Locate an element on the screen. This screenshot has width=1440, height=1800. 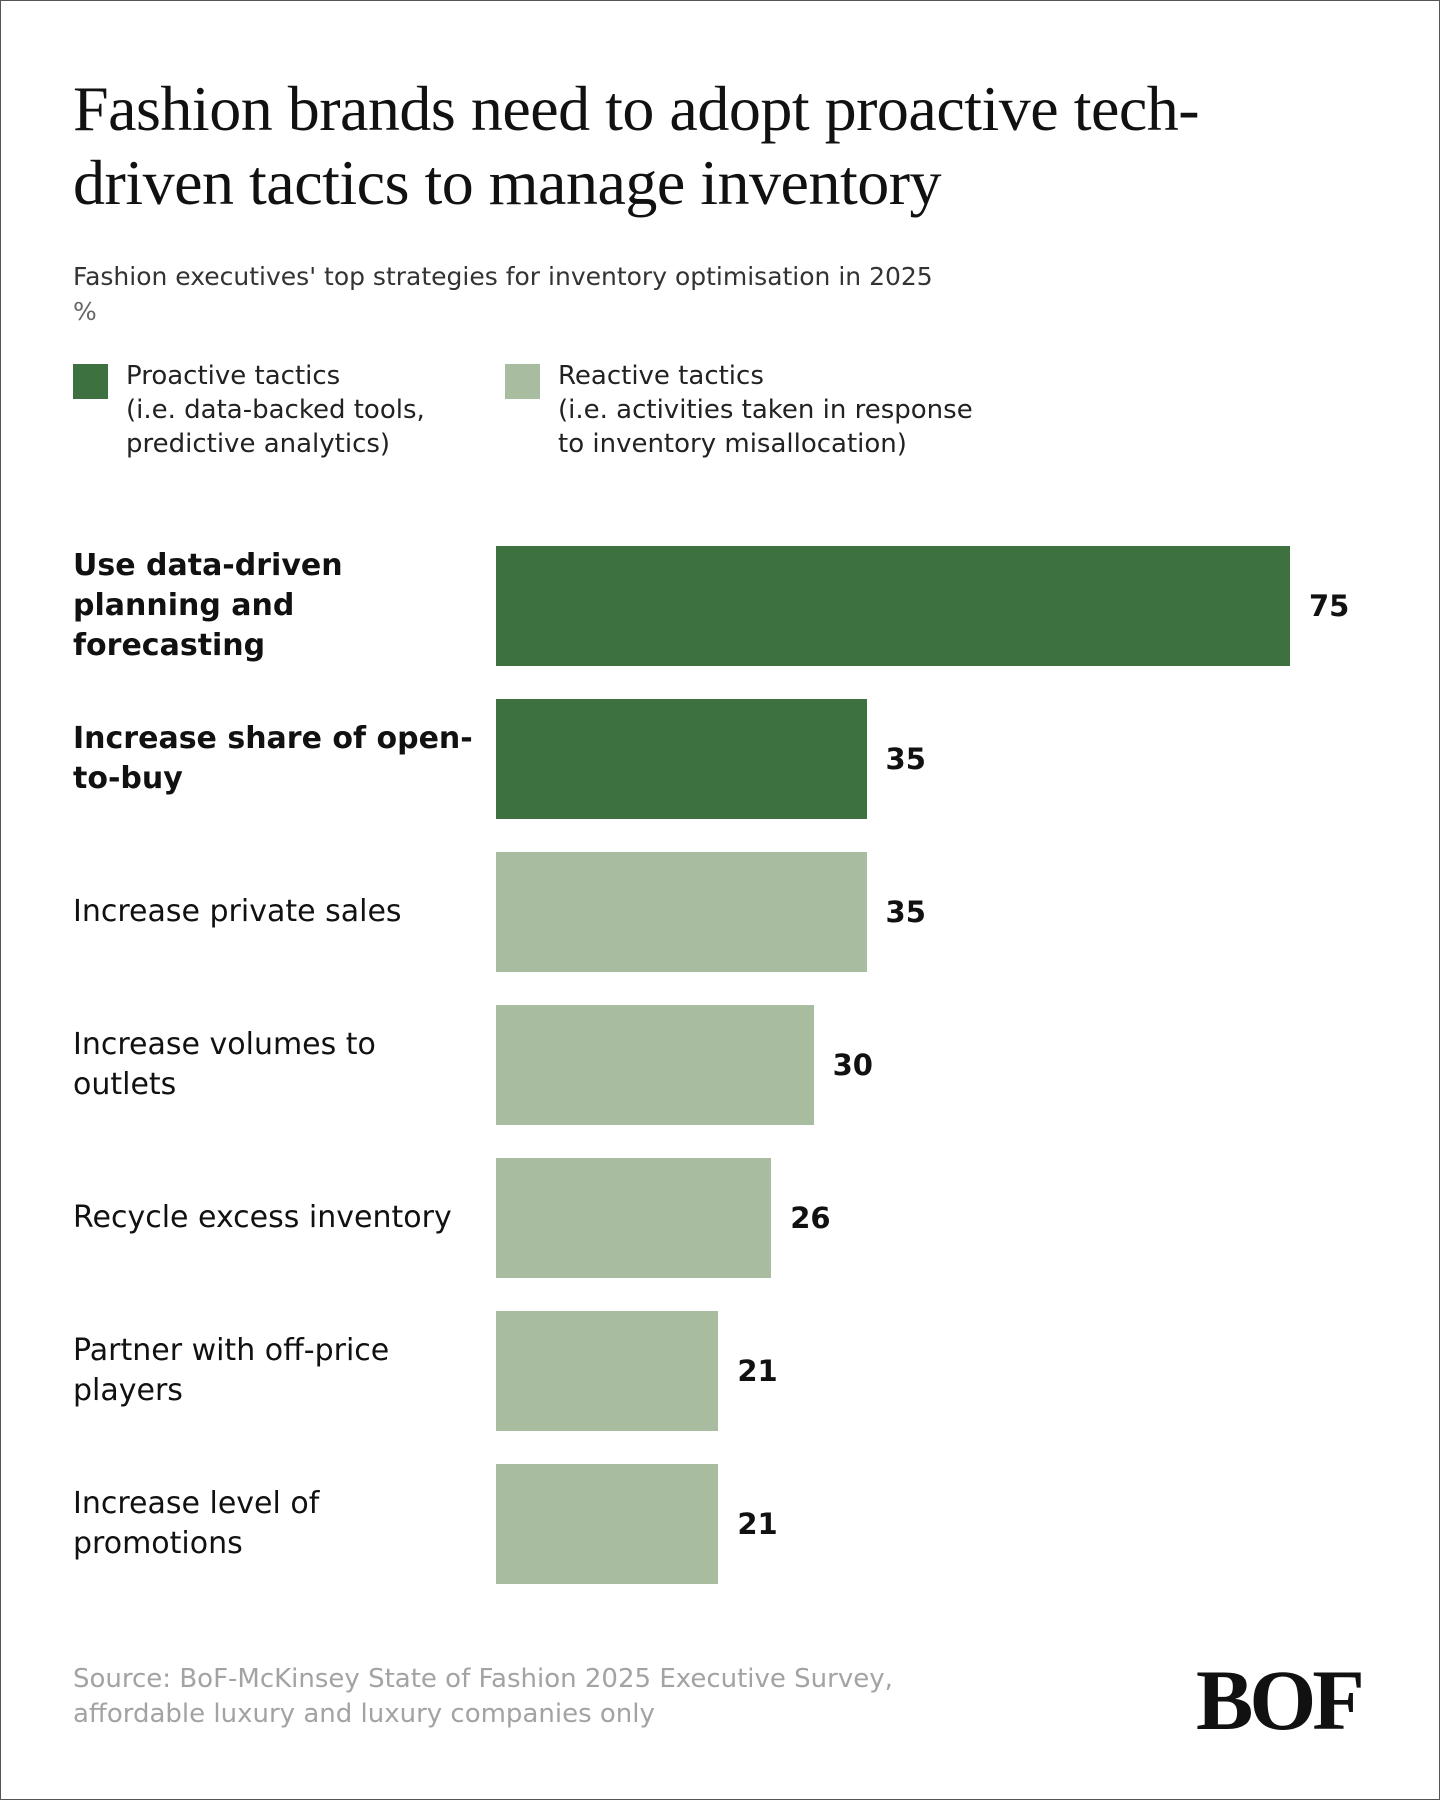
logo: BOF is located at coordinates (1280, 1700).